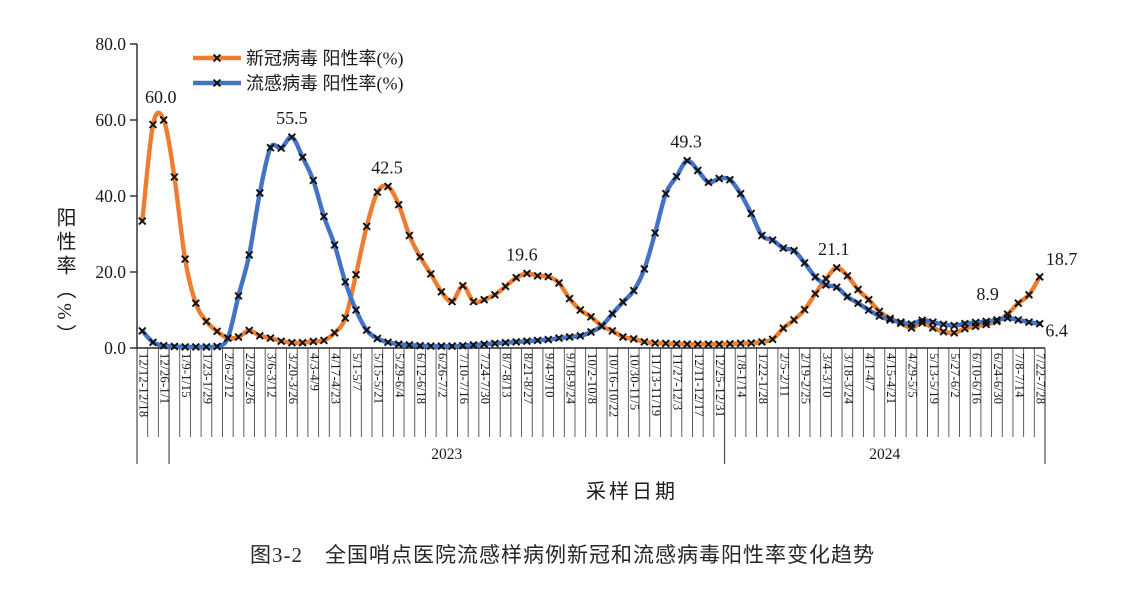 Image resolution: width=1125 pixels, height=591 pixels. I want to click on x-tick-label: 3/18-3/24, so click(848, 379).